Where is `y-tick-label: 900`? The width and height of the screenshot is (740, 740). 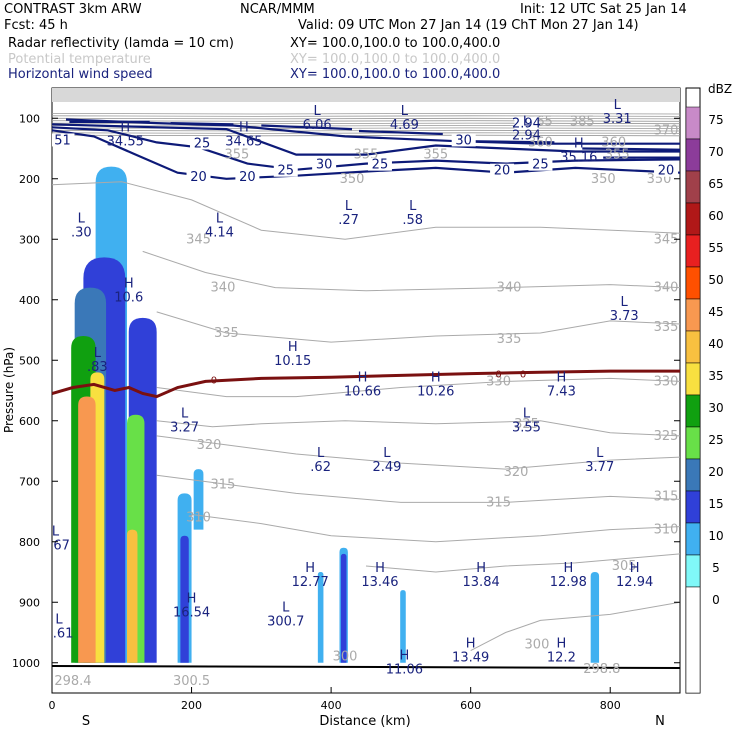 y-tick-label: 900 is located at coordinates (29, 602).